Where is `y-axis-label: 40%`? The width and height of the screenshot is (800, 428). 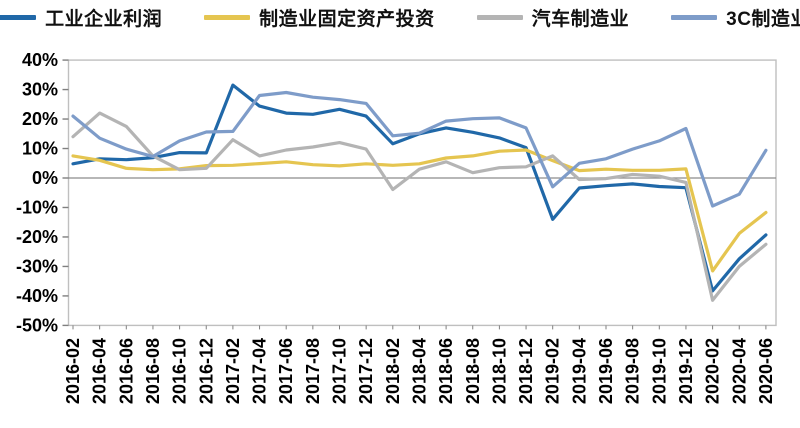
y-axis-label: 40% is located at coordinates (40, 60).